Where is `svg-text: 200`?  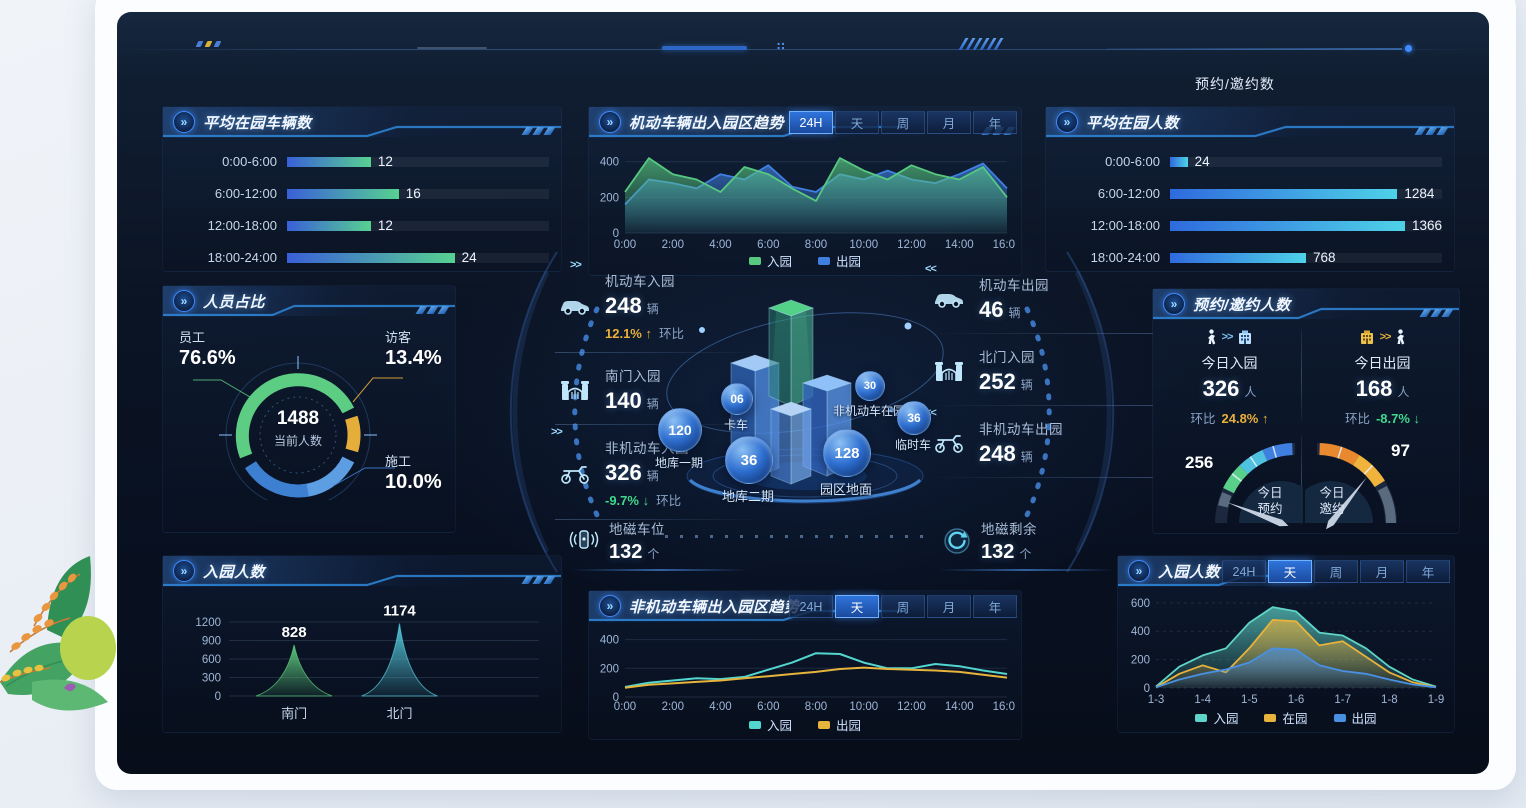 svg-text: 200 is located at coordinates (609, 669).